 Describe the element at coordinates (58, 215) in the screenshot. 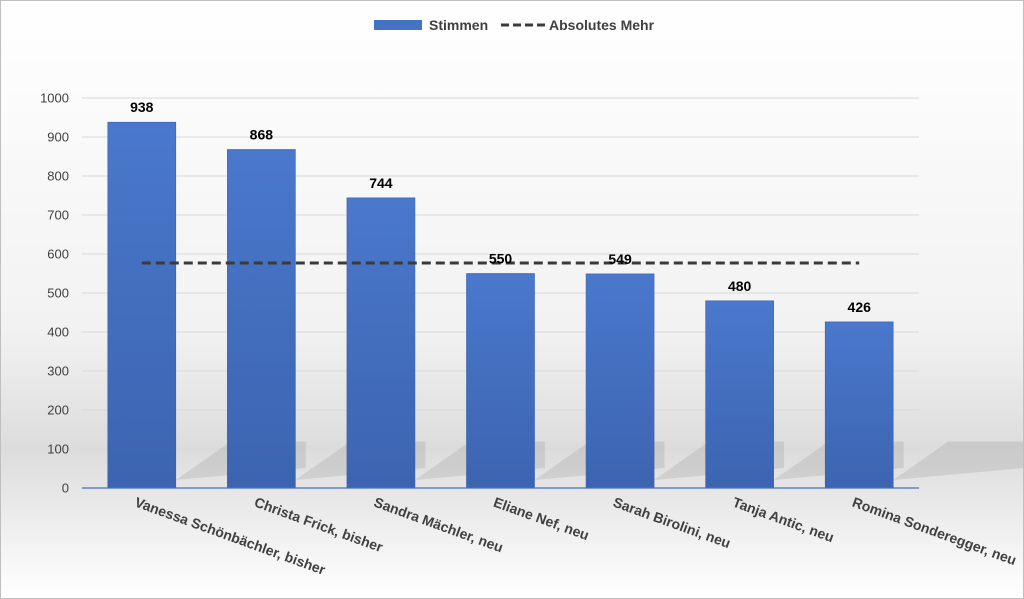

I see `y-tick-label: 700` at that location.